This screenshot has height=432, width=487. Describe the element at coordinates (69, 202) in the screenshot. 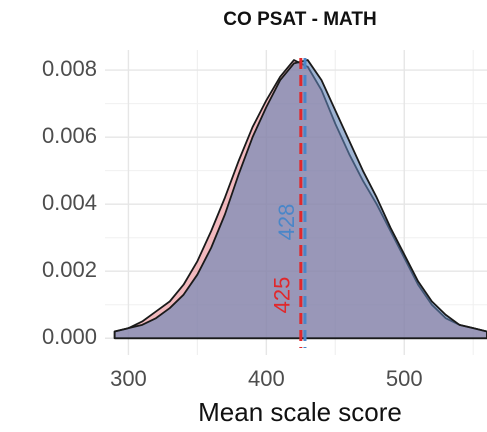

I see `y-tick-label: 0.004` at that location.